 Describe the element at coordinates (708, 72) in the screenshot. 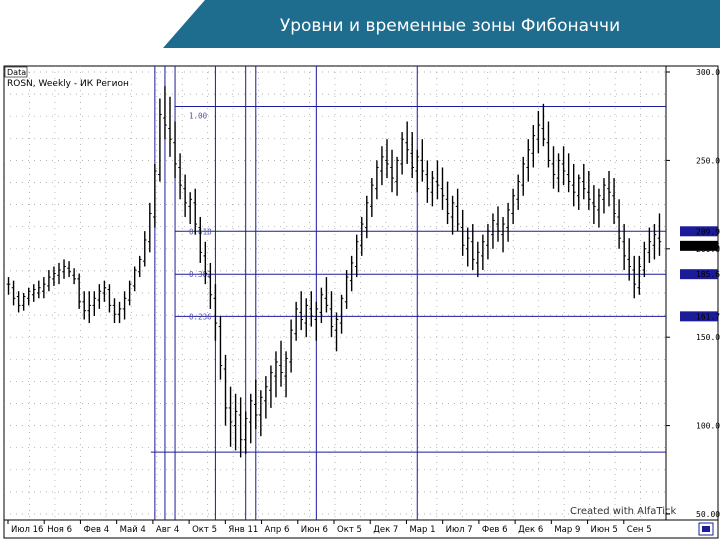

I see `y-tick-label: 300.00` at that location.